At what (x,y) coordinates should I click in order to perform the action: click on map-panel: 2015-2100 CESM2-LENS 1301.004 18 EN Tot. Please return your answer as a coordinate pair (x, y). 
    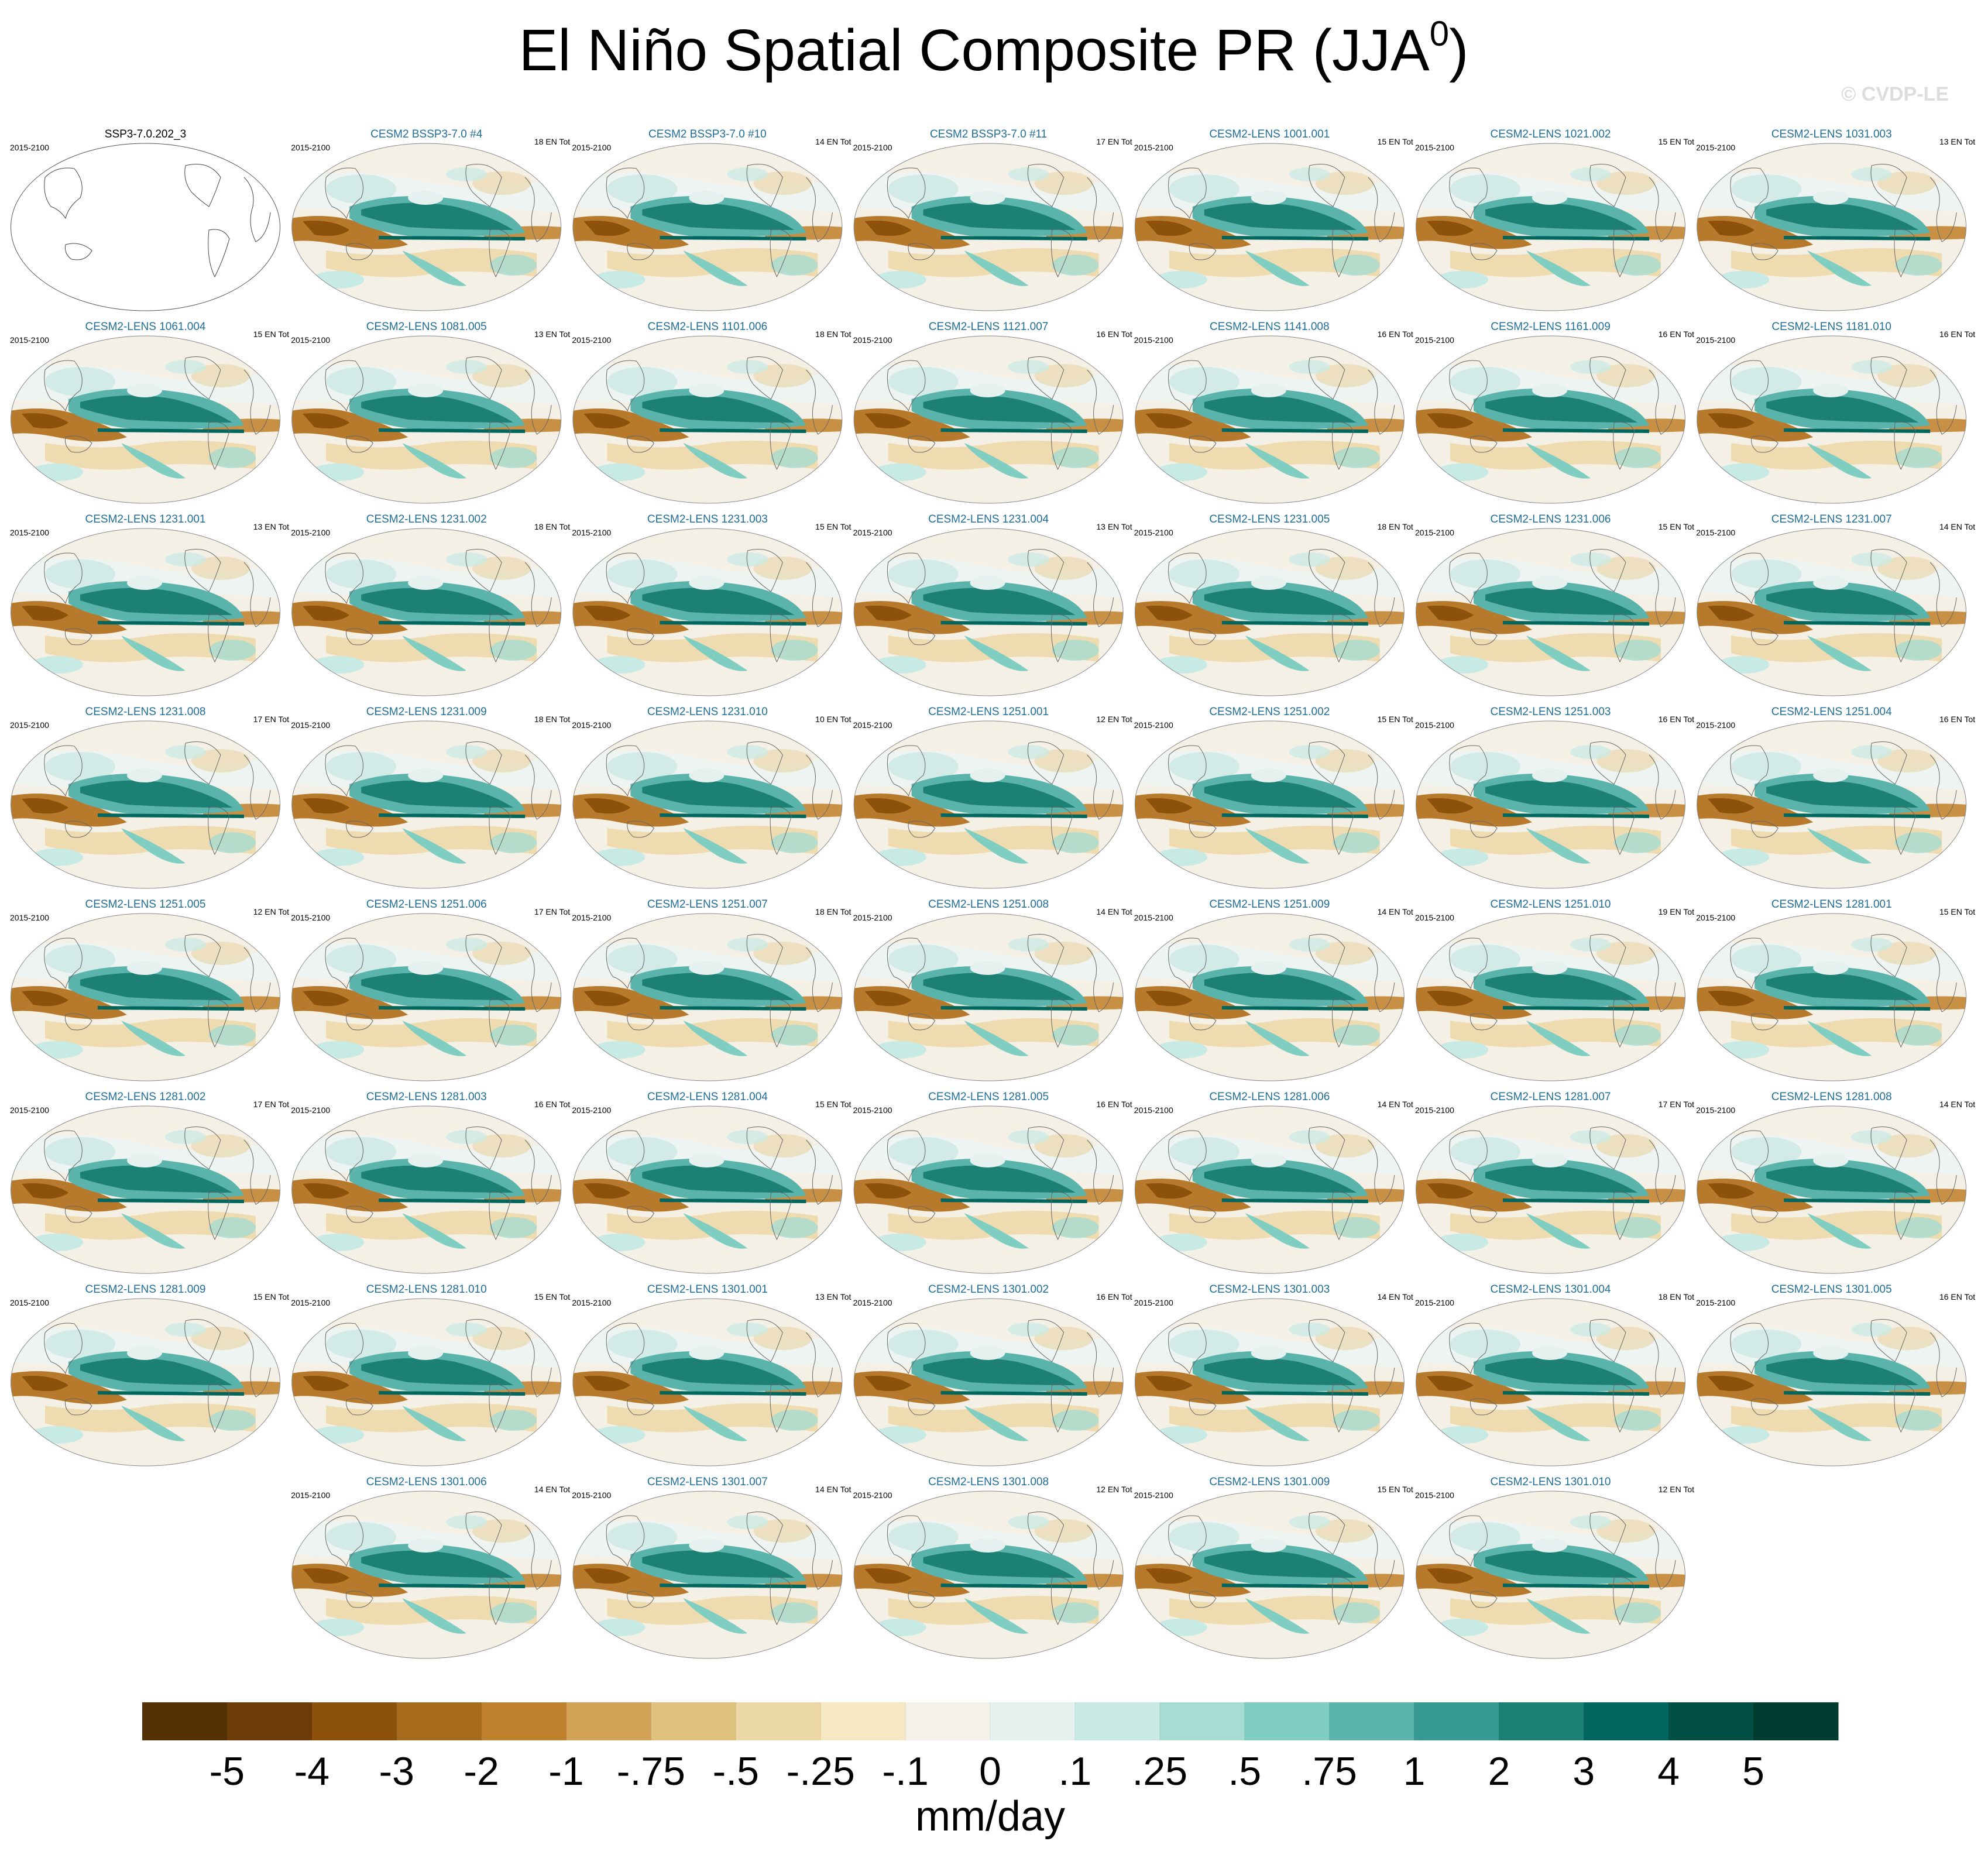
    Looking at the image, I should click on (1554, 1375).